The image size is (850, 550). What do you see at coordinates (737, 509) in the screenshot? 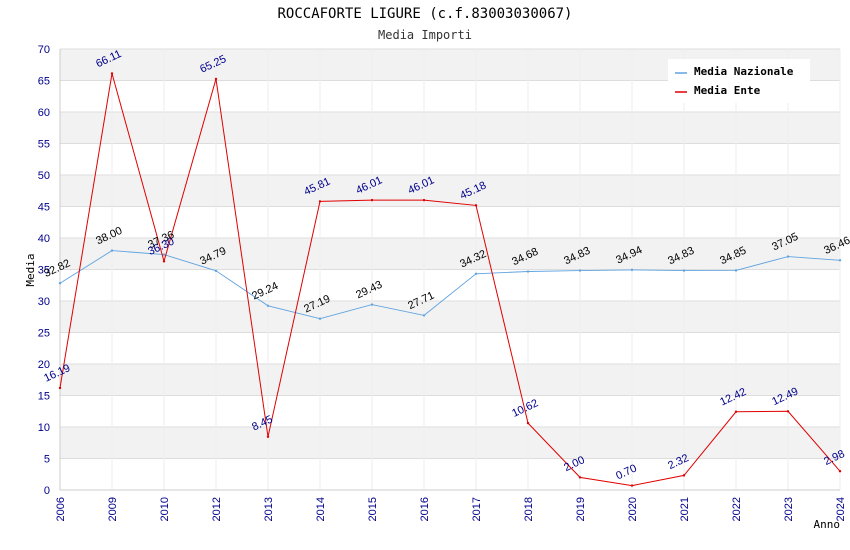
I see `x-tick-label: 2022` at bounding box center [737, 509].